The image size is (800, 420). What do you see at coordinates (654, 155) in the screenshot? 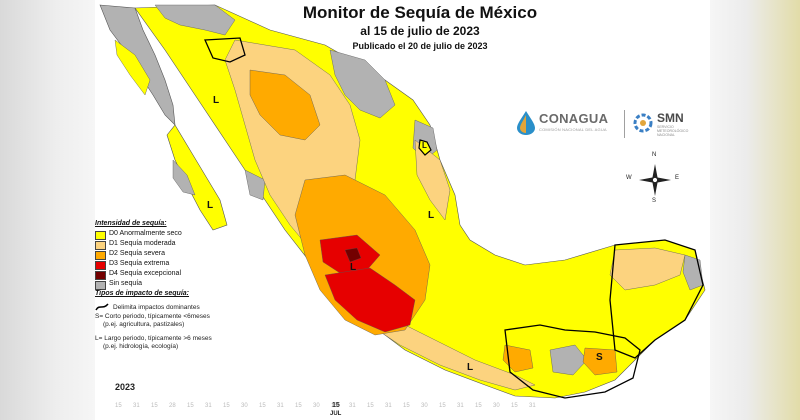
I see `compass-n: N` at bounding box center [654, 155].